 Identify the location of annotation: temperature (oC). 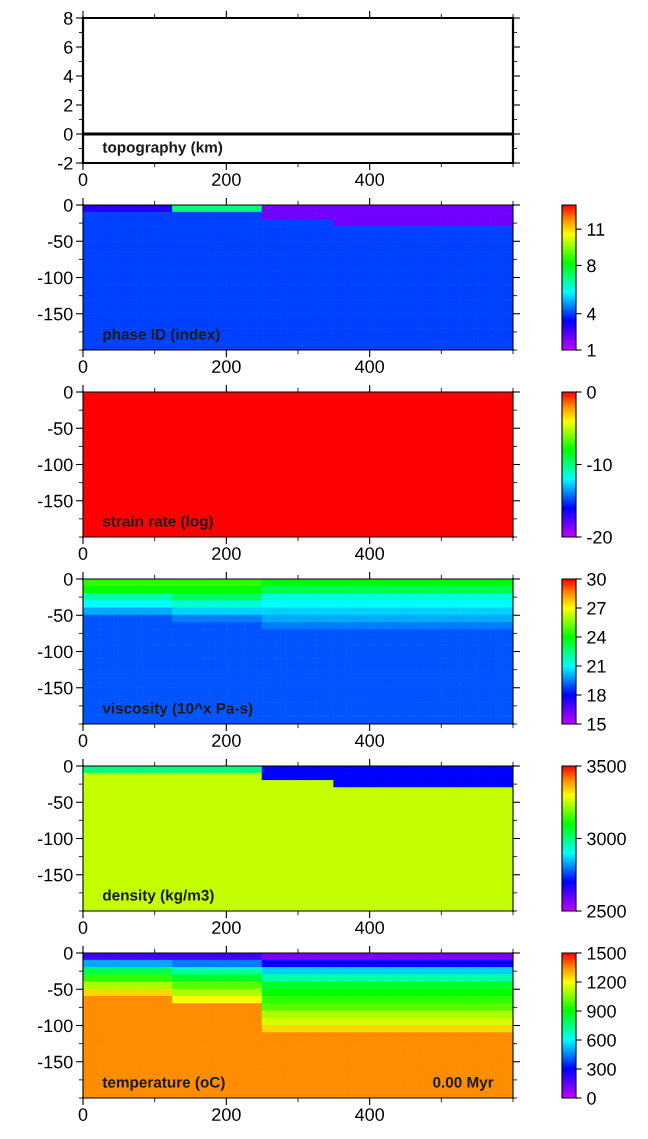
(163, 1083).